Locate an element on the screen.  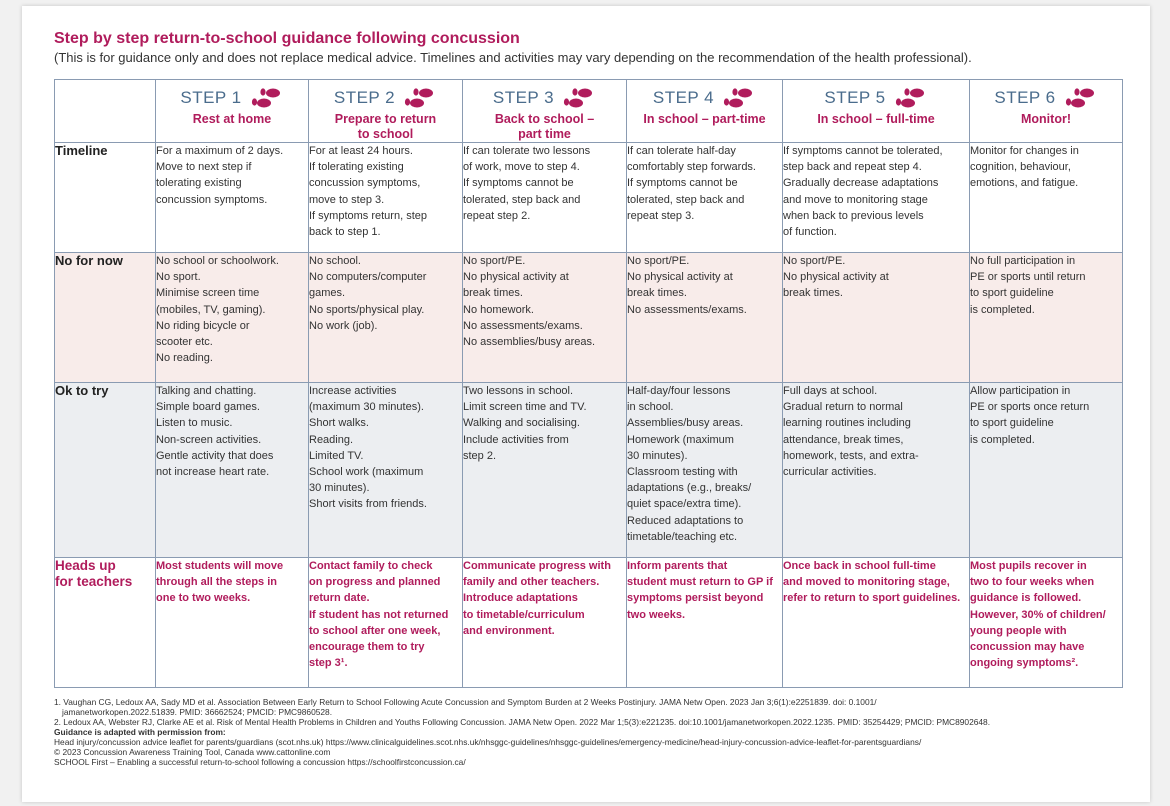
cell-line: break times. is located at coordinates (493, 293).